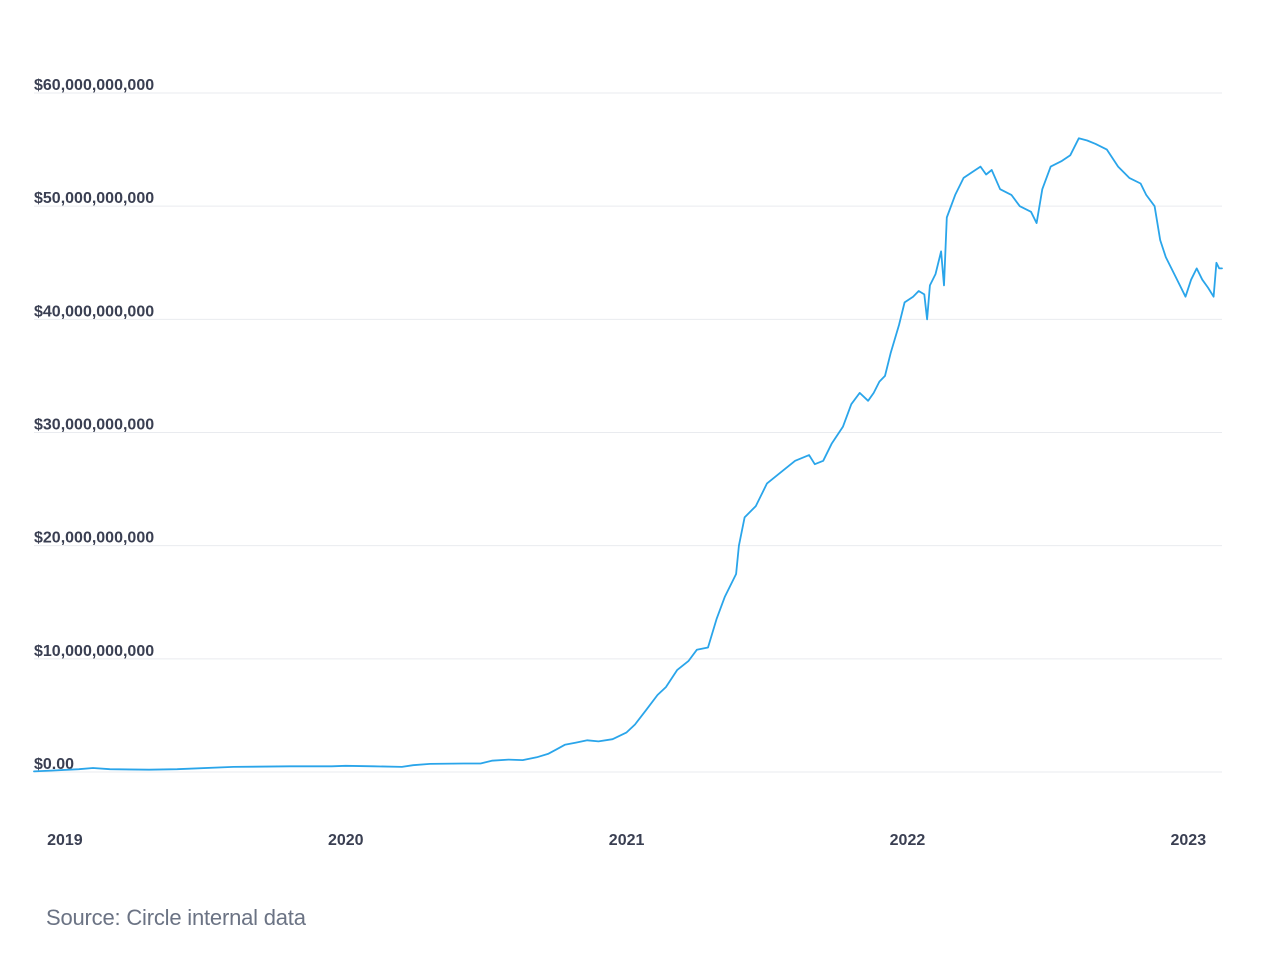  I want to click on x-tick-label-2022: 2022, so click(908, 840).